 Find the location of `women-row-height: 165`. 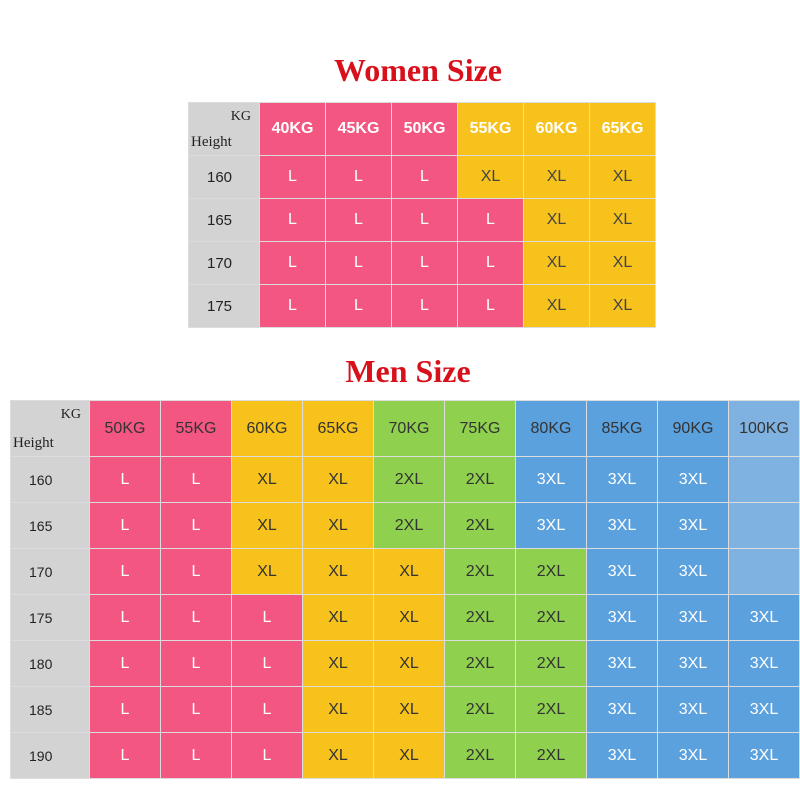

women-row-height: 165 is located at coordinates (224, 220).